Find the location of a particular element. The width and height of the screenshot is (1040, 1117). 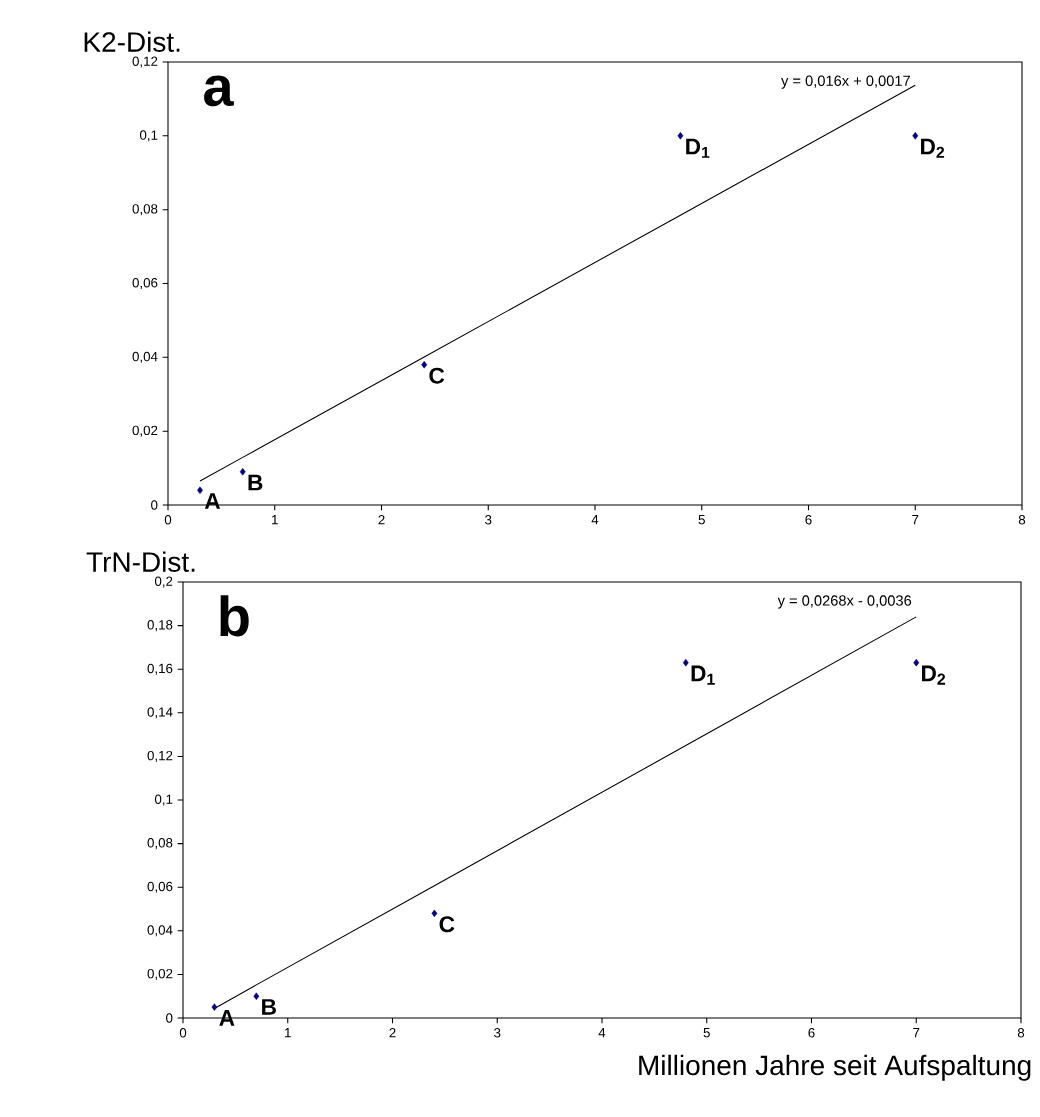

y-axis-title: TrN-Dist. is located at coordinates (140, 561).